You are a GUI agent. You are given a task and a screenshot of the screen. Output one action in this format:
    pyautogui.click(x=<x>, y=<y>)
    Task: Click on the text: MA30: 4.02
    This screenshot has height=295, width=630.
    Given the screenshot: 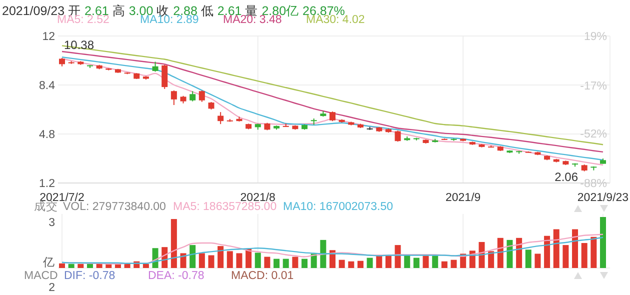 What is the action you would take?
    pyautogui.click(x=335, y=20)
    